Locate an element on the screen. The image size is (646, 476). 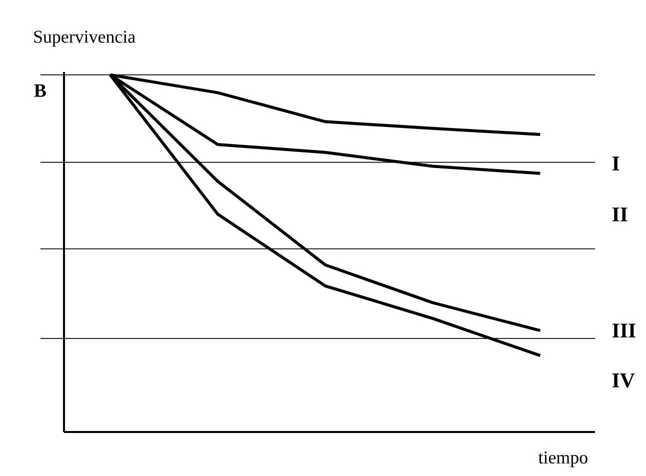
y-axis-title: Supervivencia is located at coordinates (85, 38).